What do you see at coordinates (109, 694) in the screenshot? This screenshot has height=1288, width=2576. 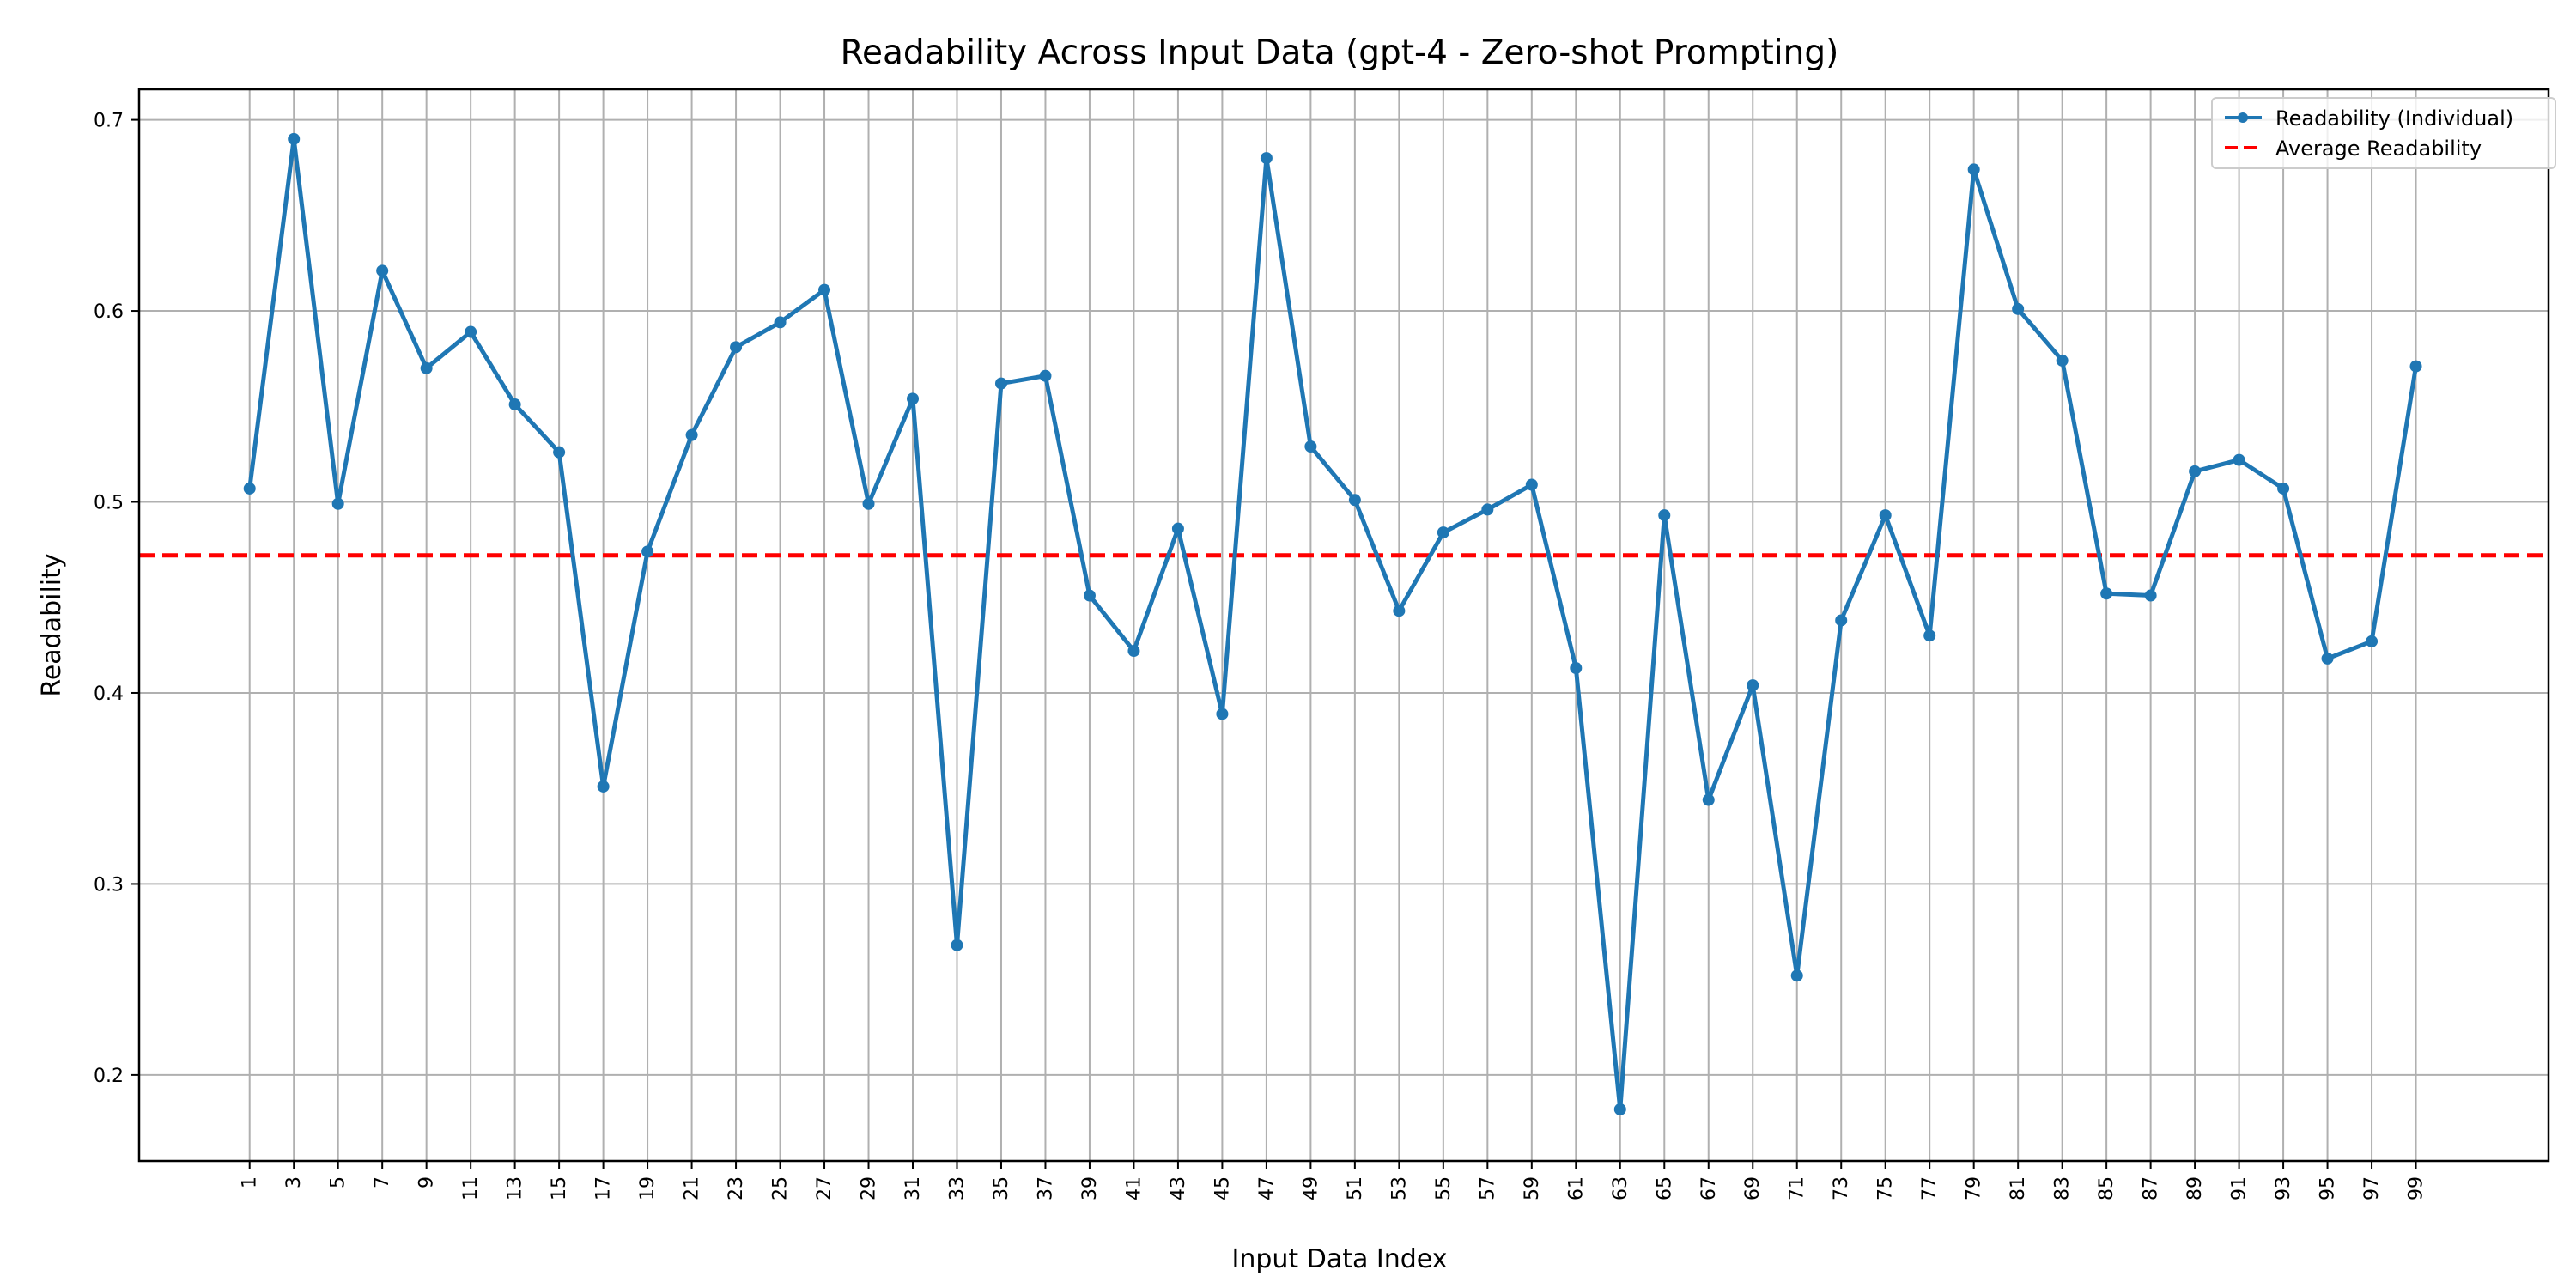 I see `y-tick-label: 0.4` at bounding box center [109, 694].